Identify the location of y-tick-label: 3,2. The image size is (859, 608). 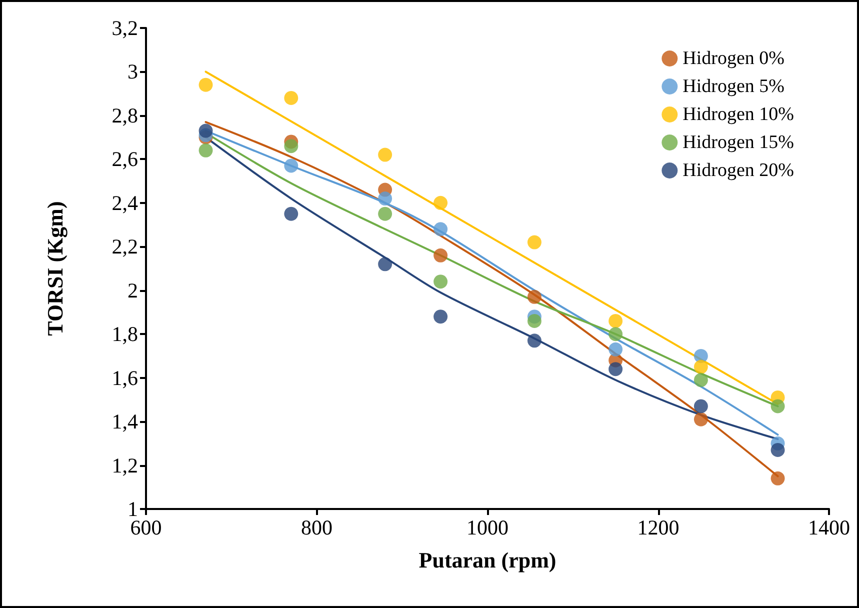
(125, 28).